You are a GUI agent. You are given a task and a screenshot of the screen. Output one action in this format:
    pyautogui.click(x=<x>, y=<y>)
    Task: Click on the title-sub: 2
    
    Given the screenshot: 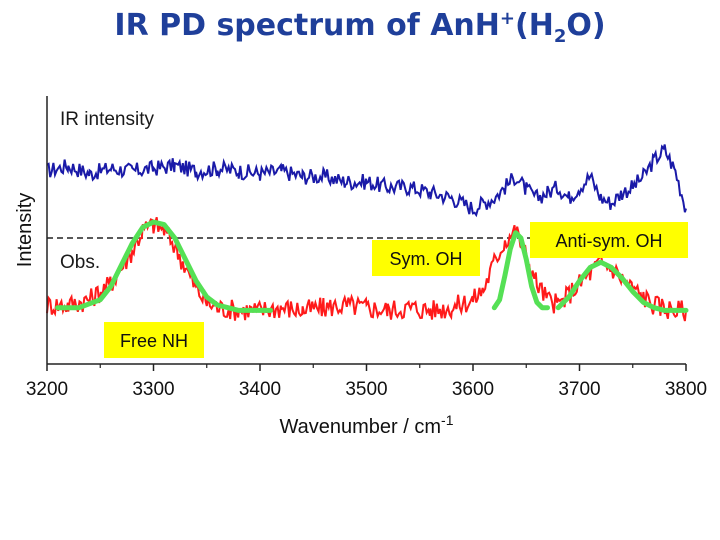 What is the action you would take?
    pyautogui.click(x=560, y=36)
    